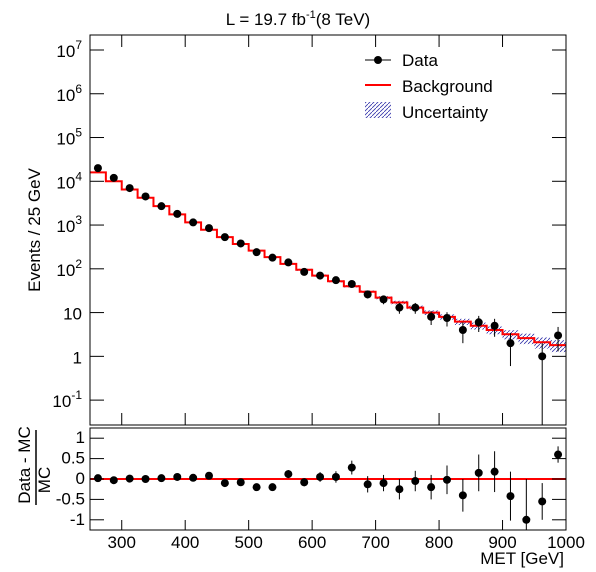 The width and height of the screenshot is (596, 572). I want to click on ratio-label: Data - MC, so click(24, 464).